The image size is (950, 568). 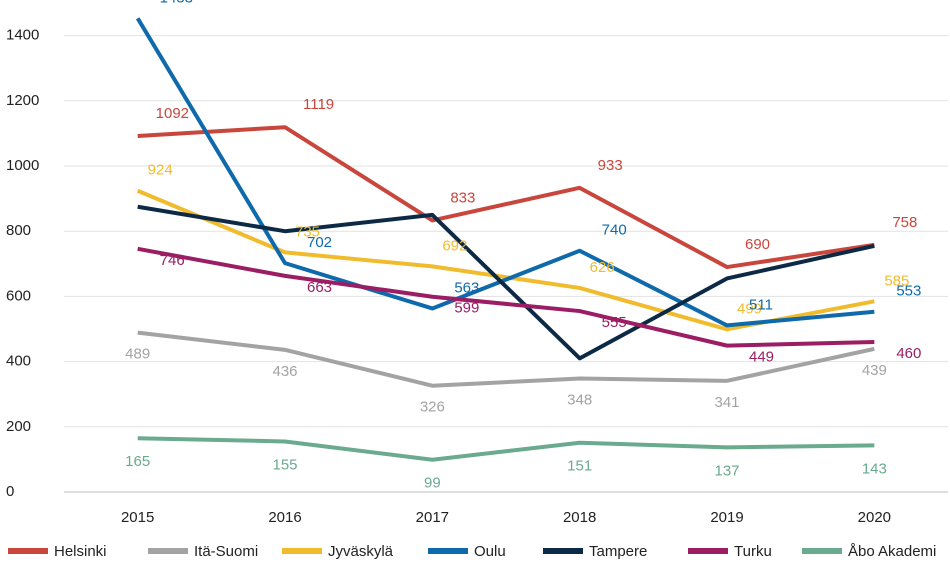 I want to click on data-label: 489, so click(x=137, y=354).